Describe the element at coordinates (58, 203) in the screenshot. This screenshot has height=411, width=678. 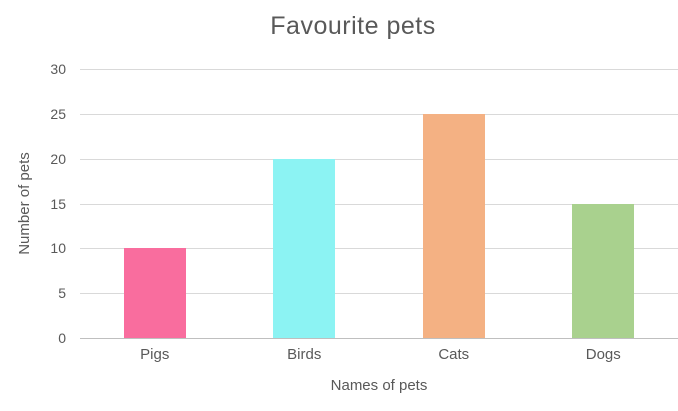
I see `y-tick-label-15: 15` at that location.